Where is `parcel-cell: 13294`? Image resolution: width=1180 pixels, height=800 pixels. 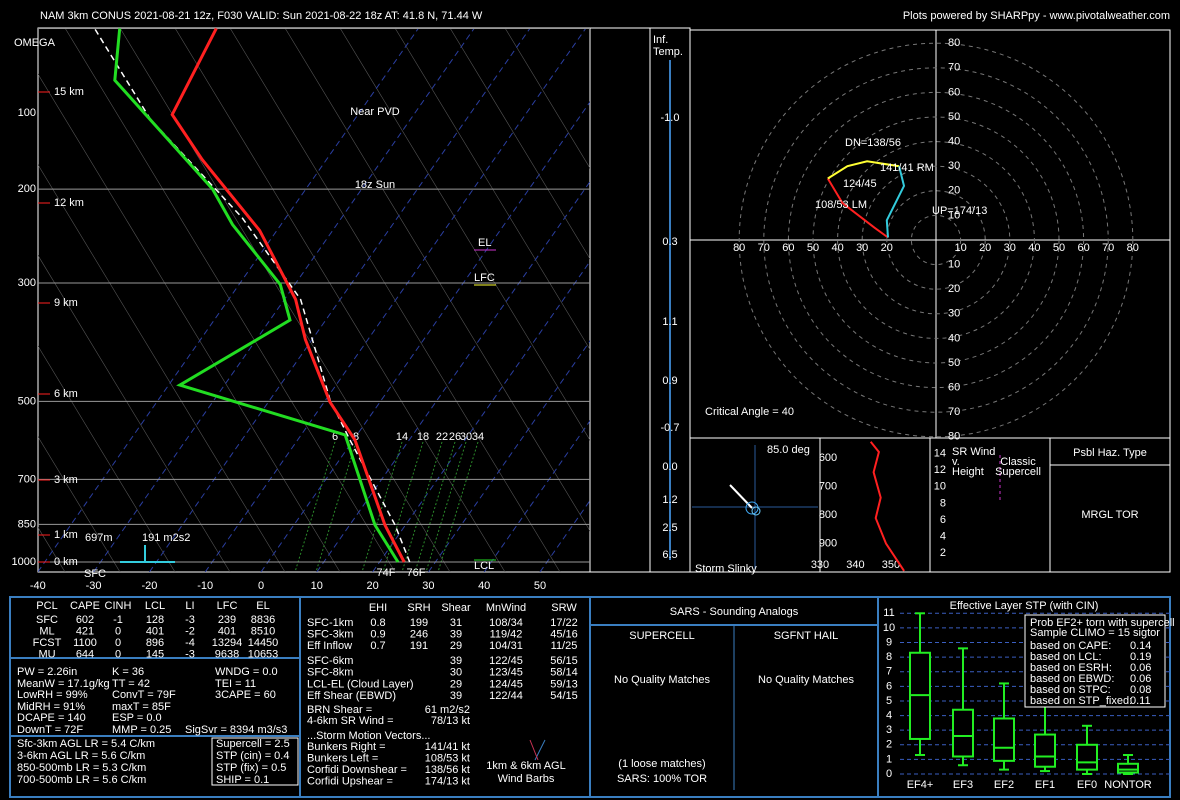
parcel-cell: 13294 is located at coordinates (227, 643).